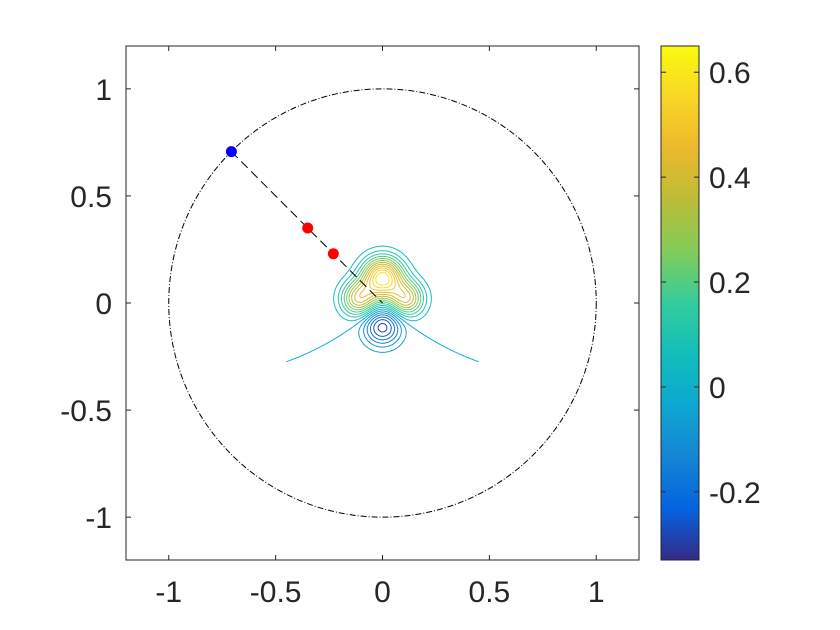 The width and height of the screenshot is (840, 630). What do you see at coordinates (596, 592) in the screenshot?
I see `x-tick-label: 1` at bounding box center [596, 592].